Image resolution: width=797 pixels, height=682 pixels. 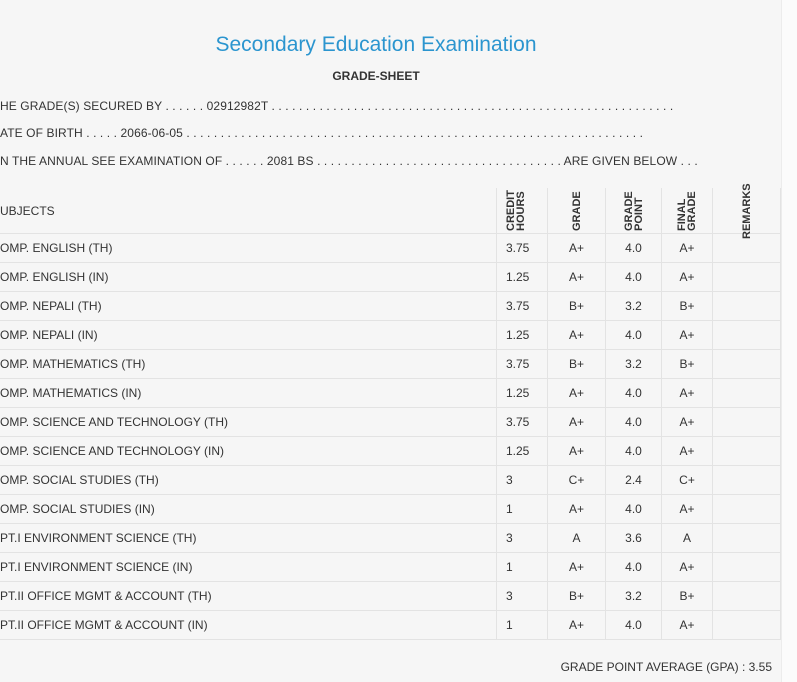 I want to click on subtitle: GRADE-SHEET, so click(x=376, y=76).